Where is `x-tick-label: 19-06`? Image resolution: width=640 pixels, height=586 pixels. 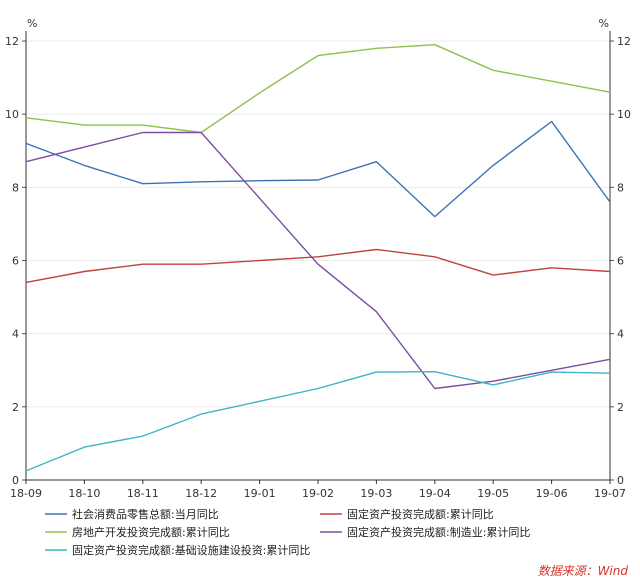
x-tick-label: 19-06 is located at coordinates (552, 493).